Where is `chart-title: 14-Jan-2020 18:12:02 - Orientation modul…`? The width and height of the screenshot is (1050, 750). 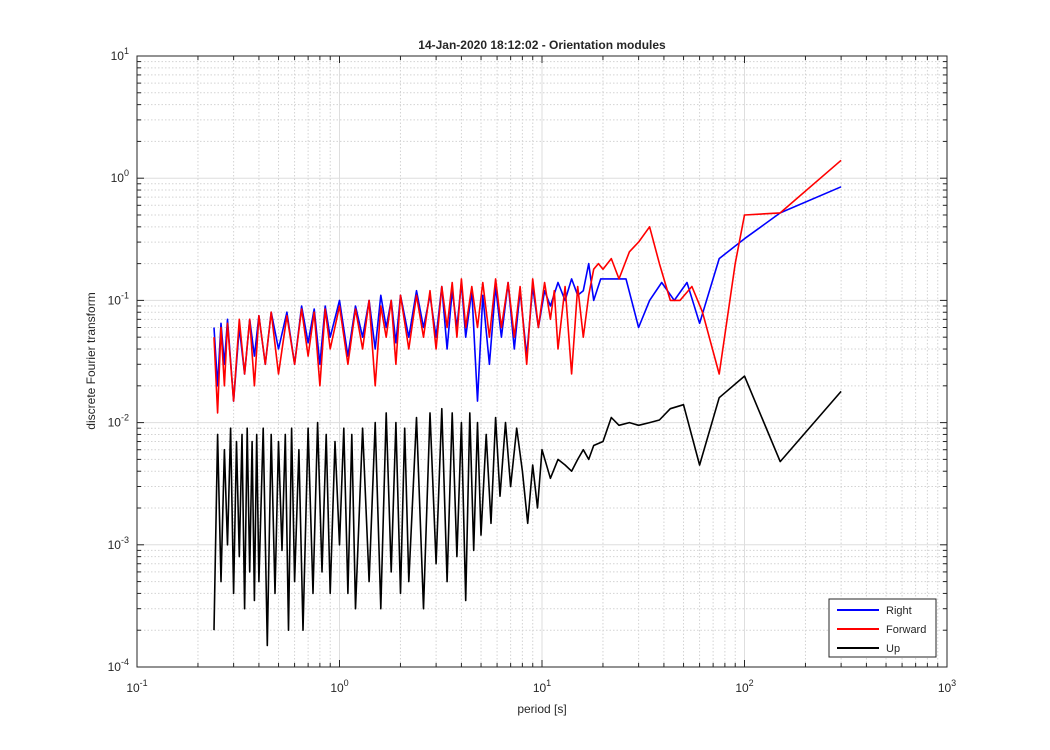 chart-title: 14-Jan-2020 18:12:02 - Orientation modul… is located at coordinates (542, 45).